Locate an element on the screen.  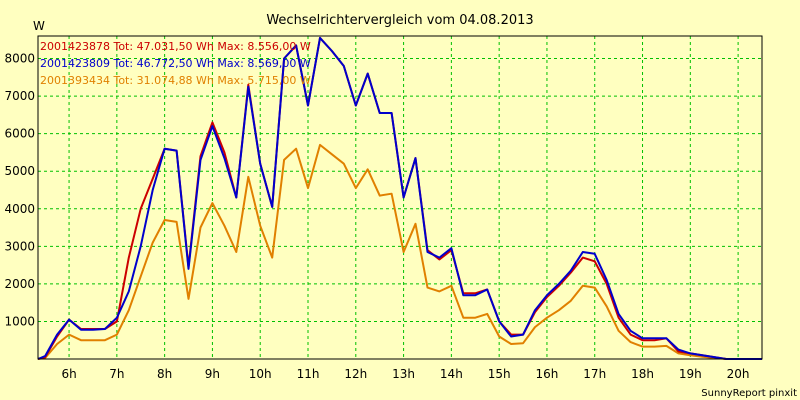
y-tick-labels: 1000 2000 3000 4000 5000 6000 7000 8000 is located at coordinates (19, 190).